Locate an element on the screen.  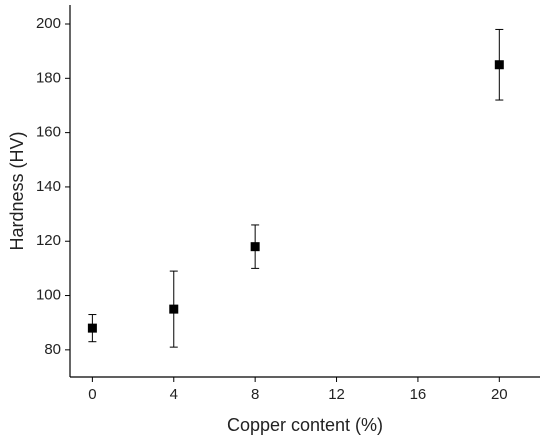
y-tick-label: 180 is located at coordinates (48, 77).